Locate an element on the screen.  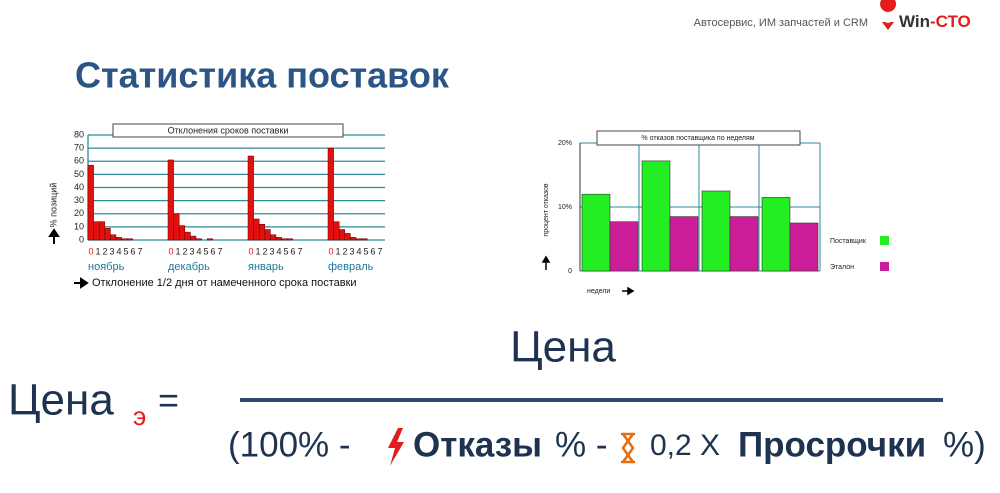
equals: = is located at coordinates (168, 400).